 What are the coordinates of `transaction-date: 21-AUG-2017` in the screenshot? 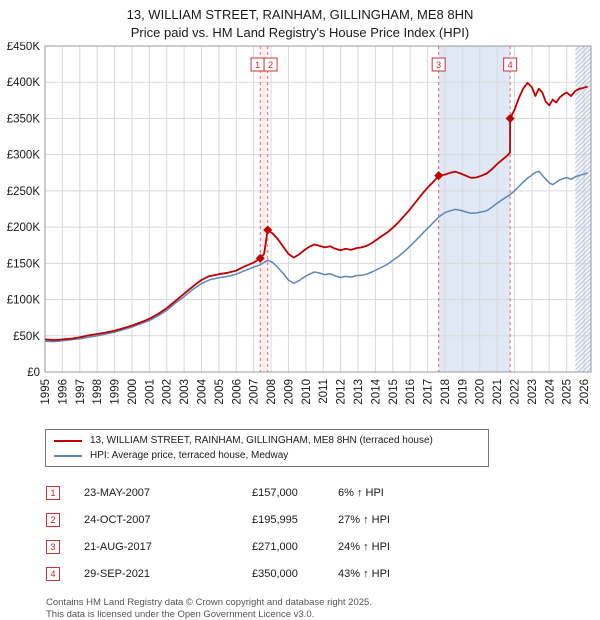 It's located at (118, 546).